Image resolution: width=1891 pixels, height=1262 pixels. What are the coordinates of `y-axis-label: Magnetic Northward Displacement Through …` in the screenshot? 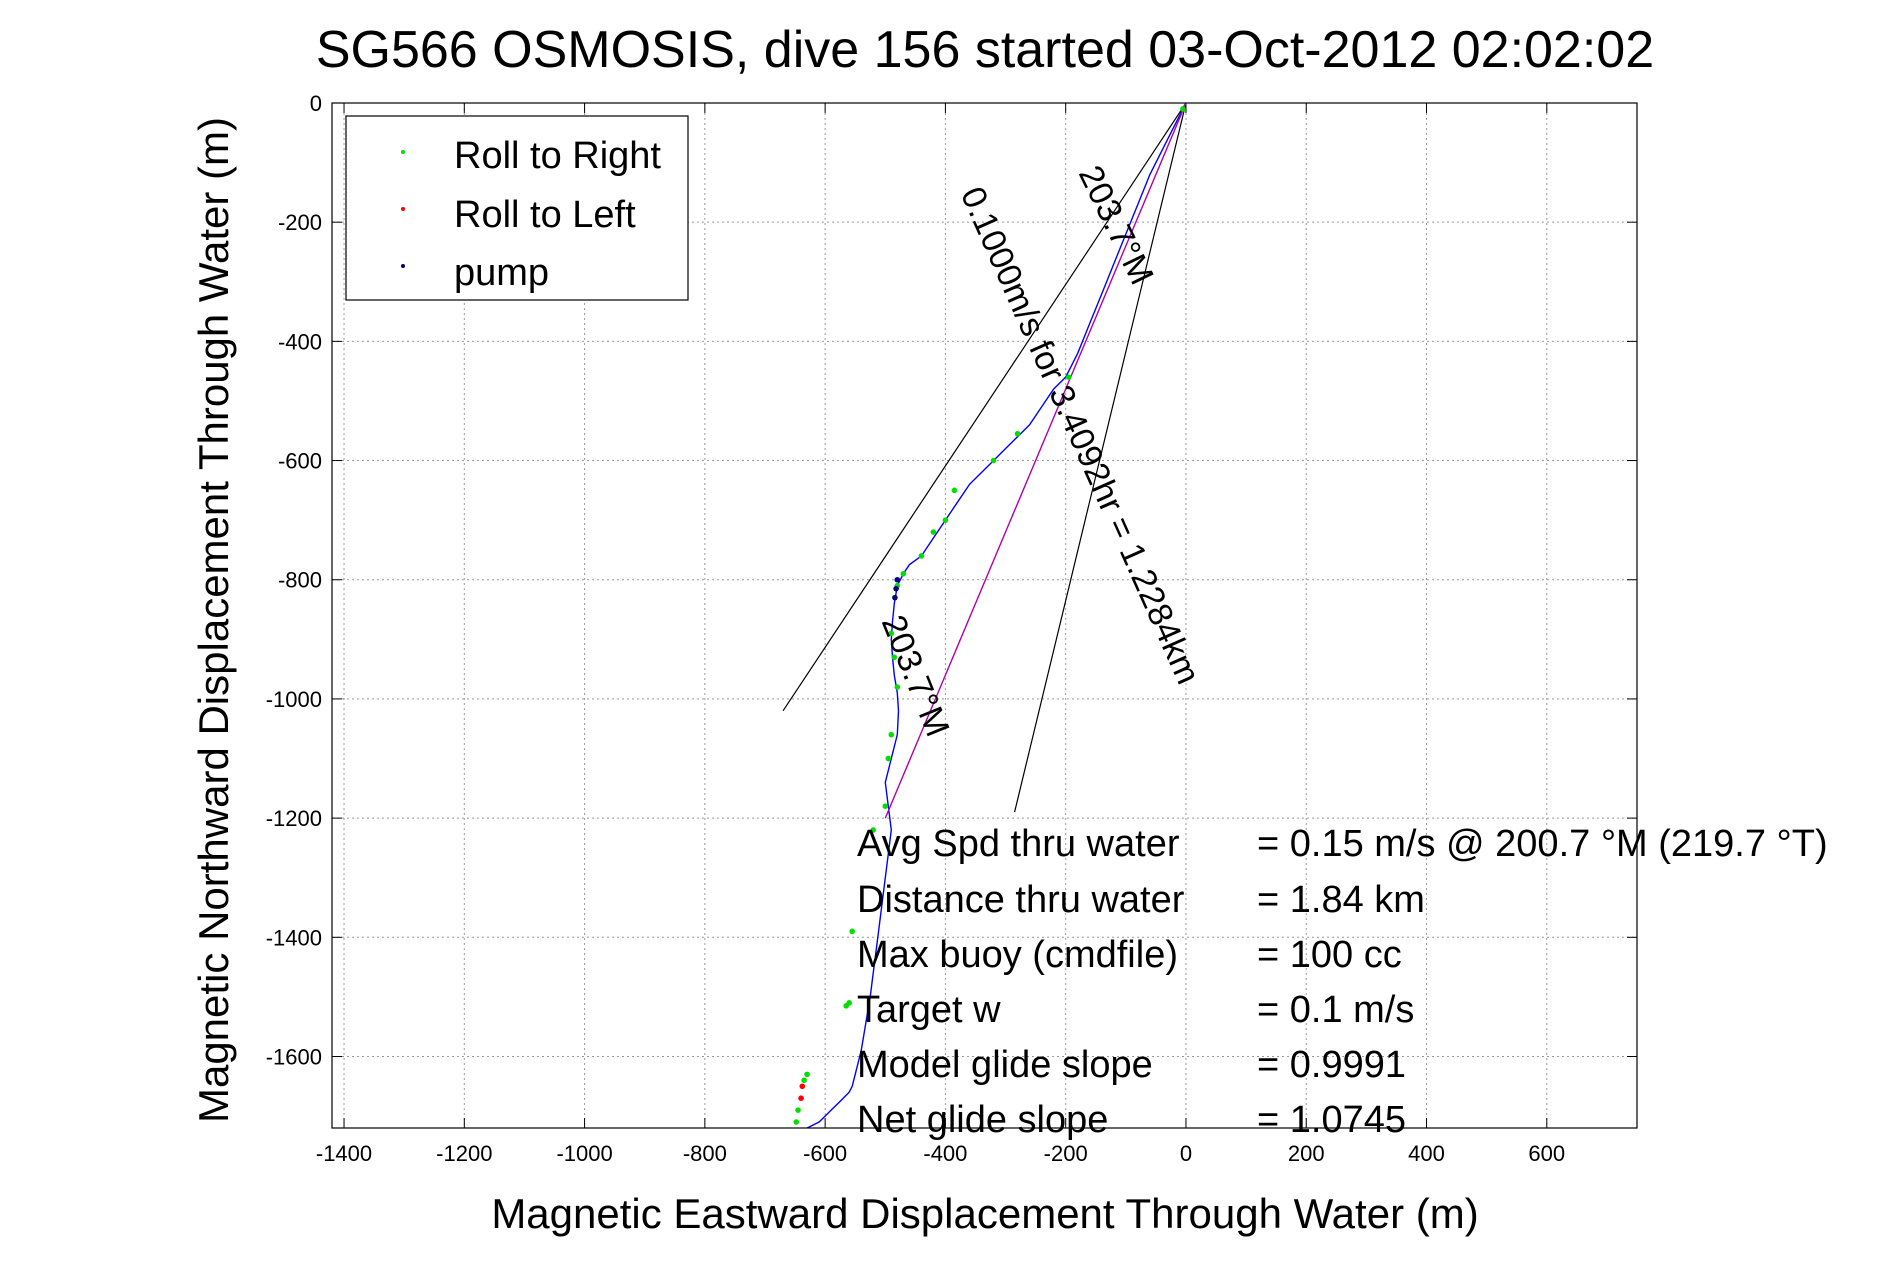 It's located at (213, 620).